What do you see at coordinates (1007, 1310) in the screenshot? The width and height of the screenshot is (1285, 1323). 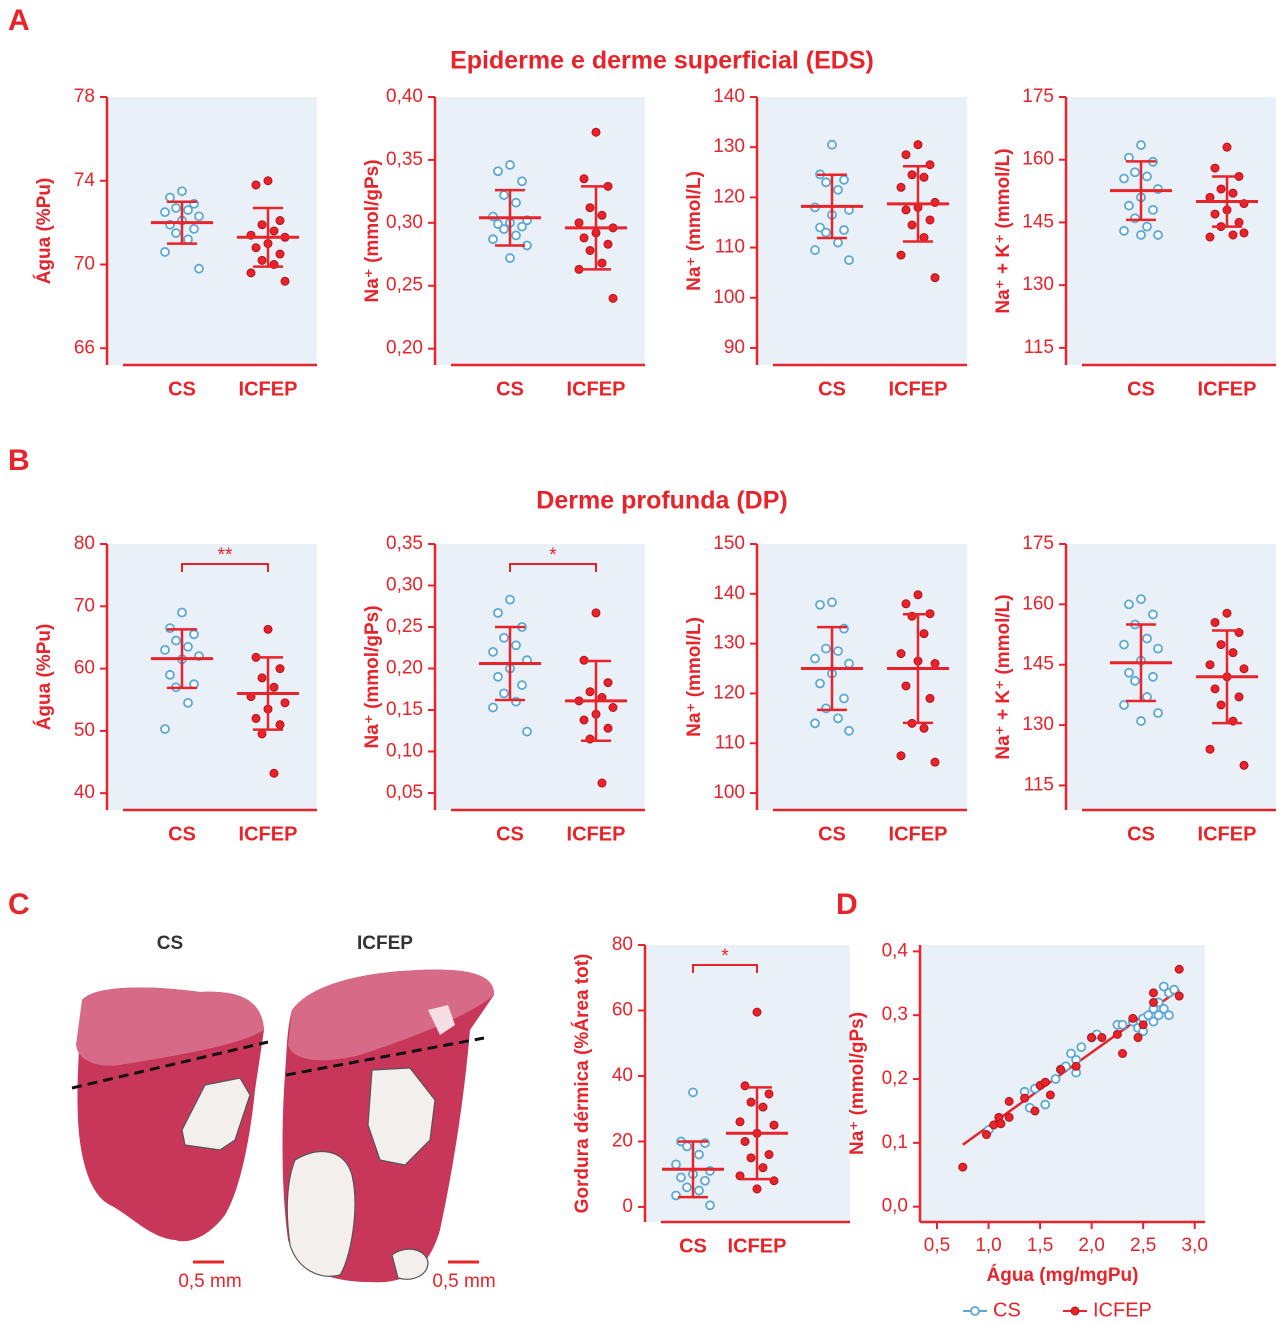 I see `legend-label: CS` at bounding box center [1007, 1310].